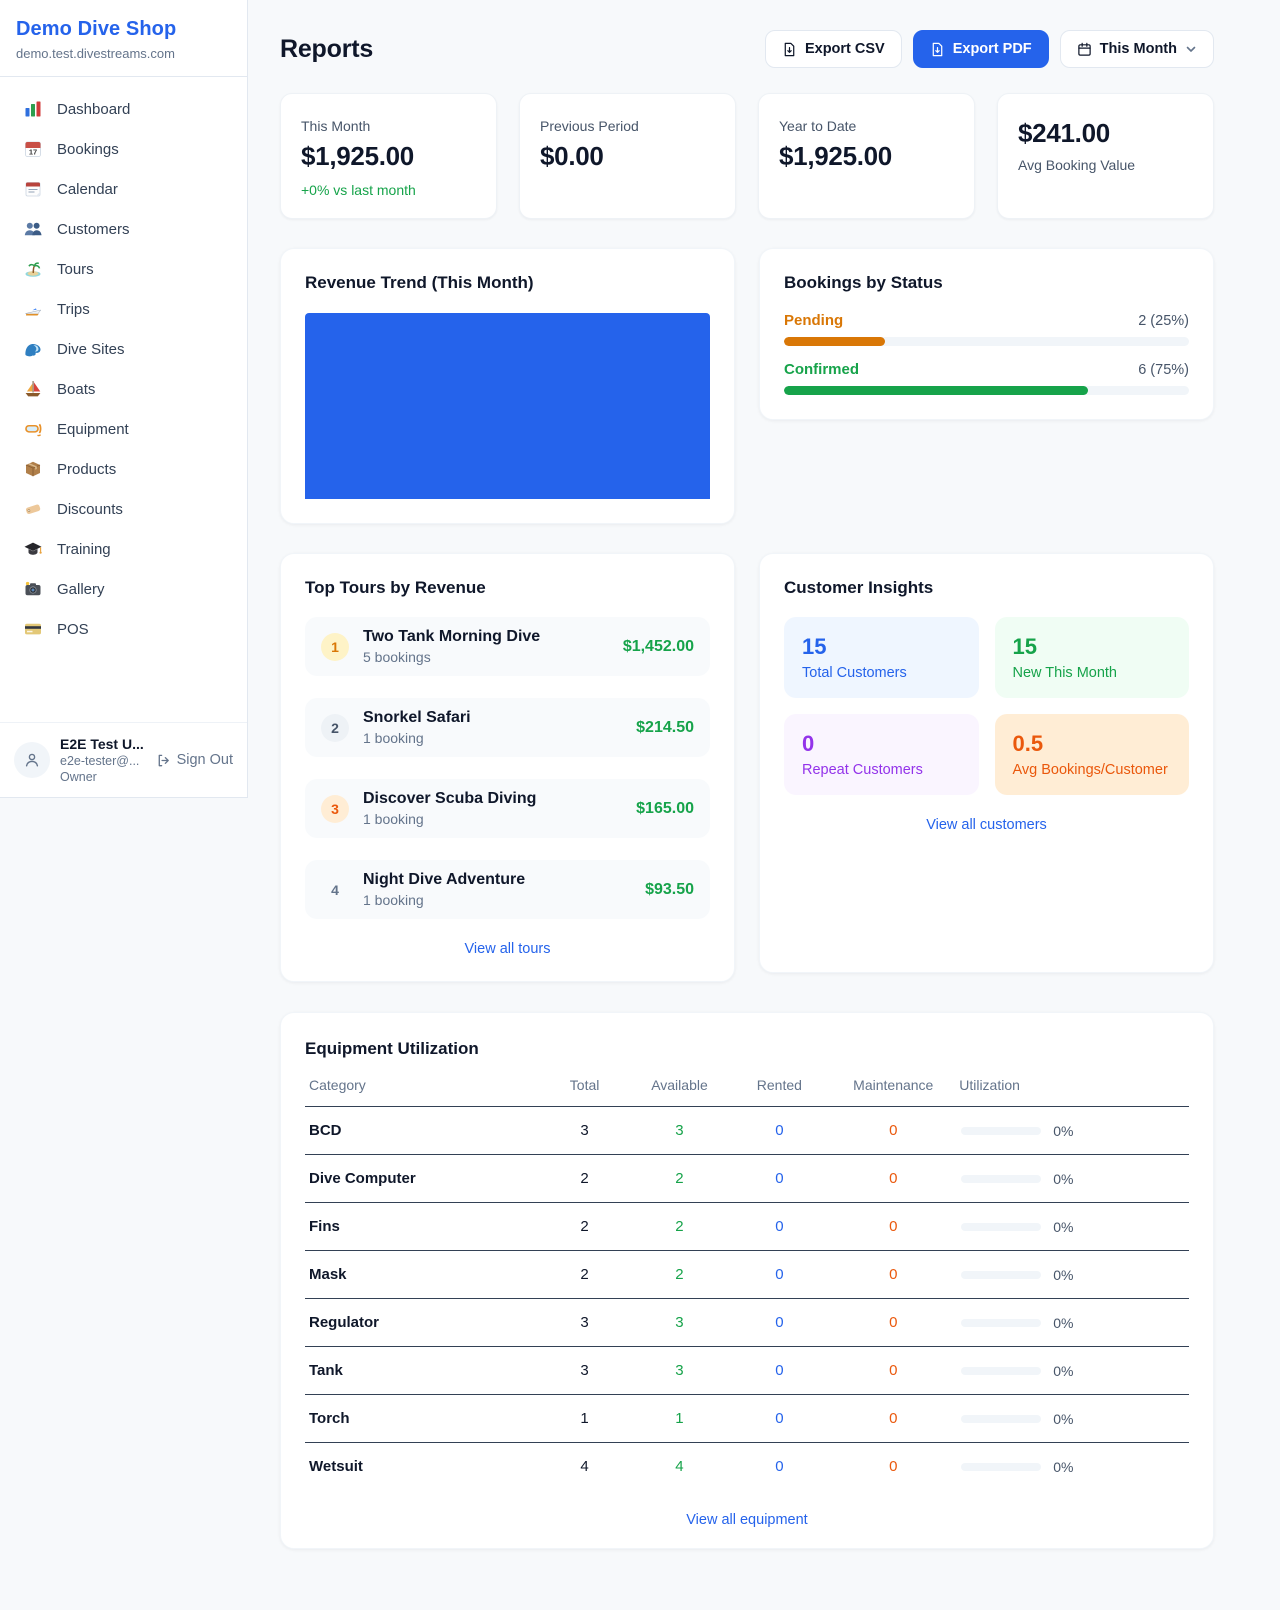 This screenshot has width=1280, height=1610. I want to click on cell-category: Dive Computer, so click(422, 1178).